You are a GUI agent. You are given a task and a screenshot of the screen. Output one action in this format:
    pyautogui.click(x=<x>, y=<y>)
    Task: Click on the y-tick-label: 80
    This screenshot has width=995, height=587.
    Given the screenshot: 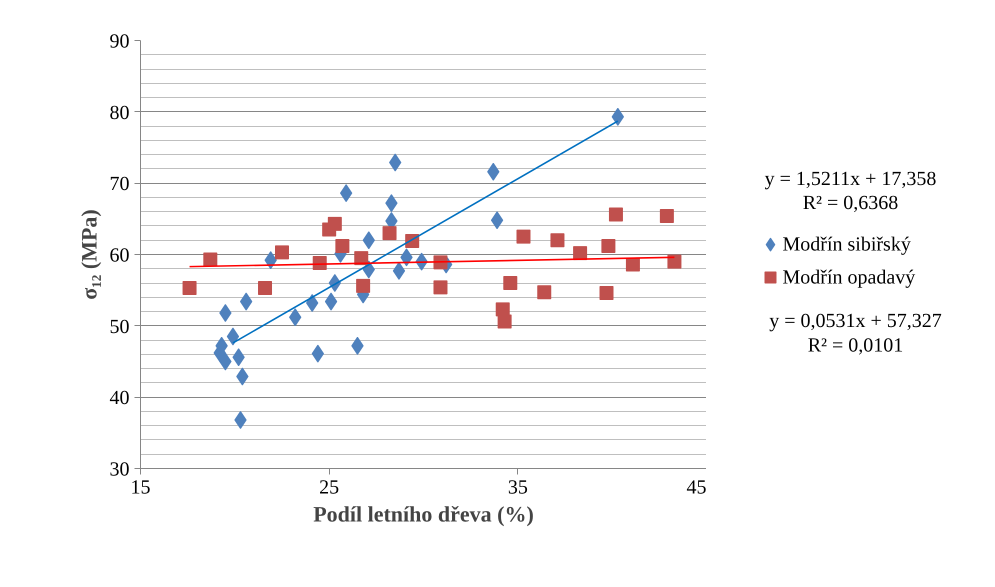 What is the action you would take?
    pyautogui.click(x=120, y=113)
    